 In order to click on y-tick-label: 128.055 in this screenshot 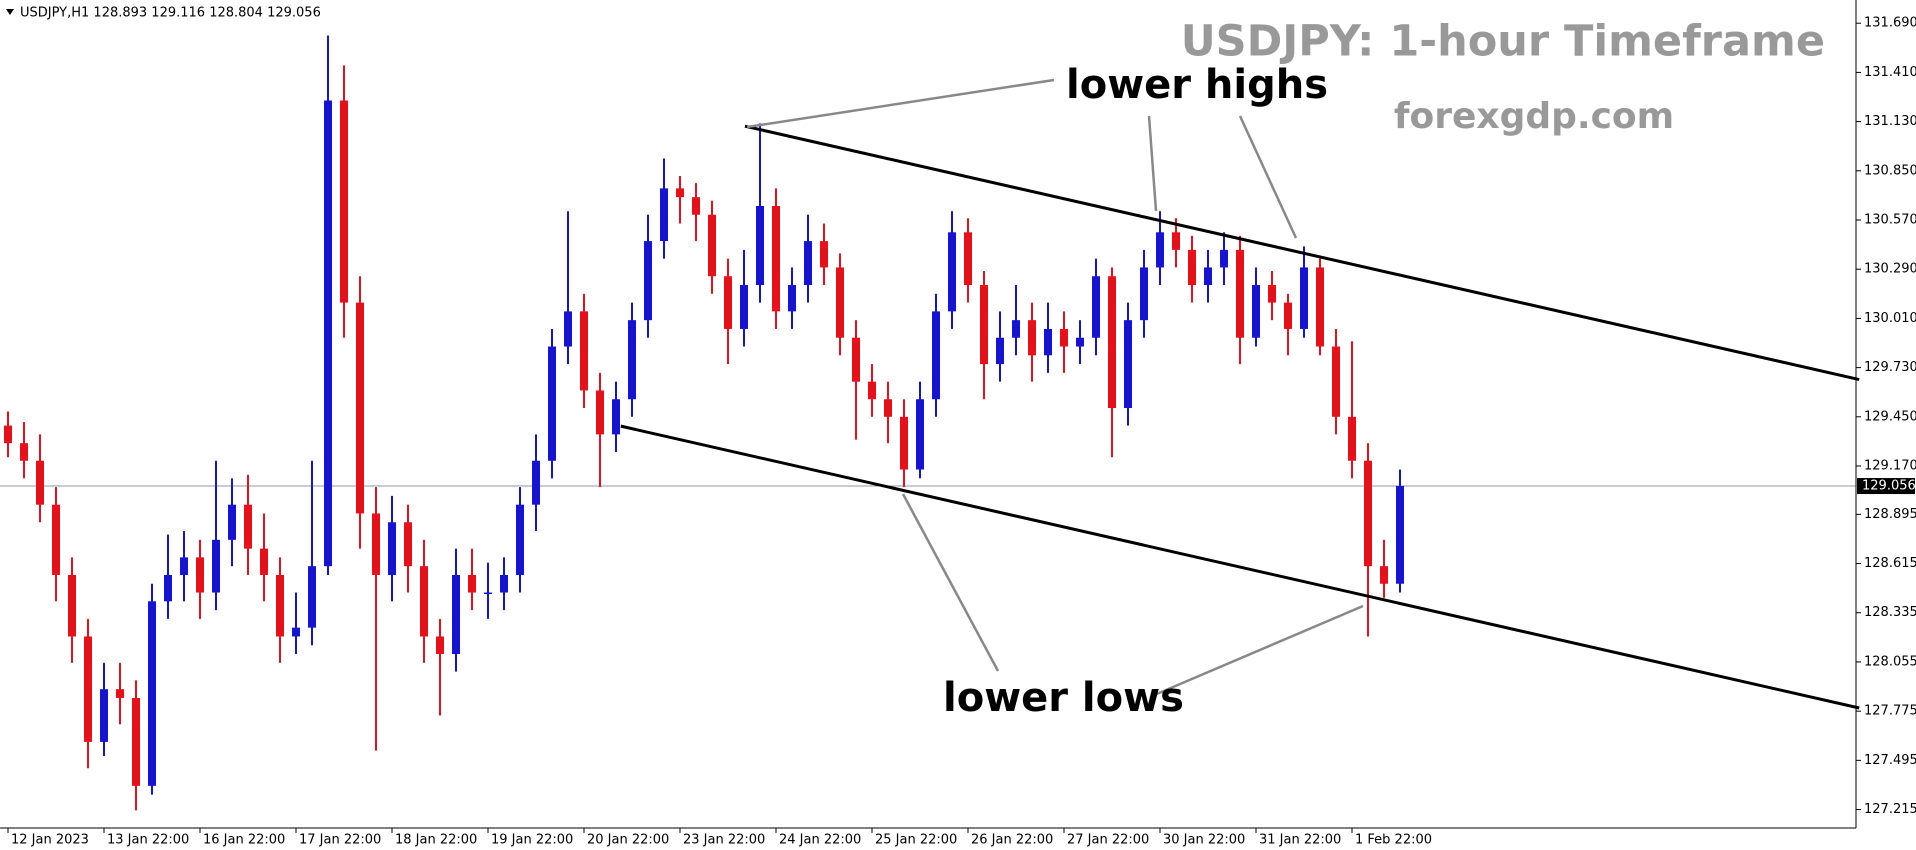, I will do `click(1890, 661)`.